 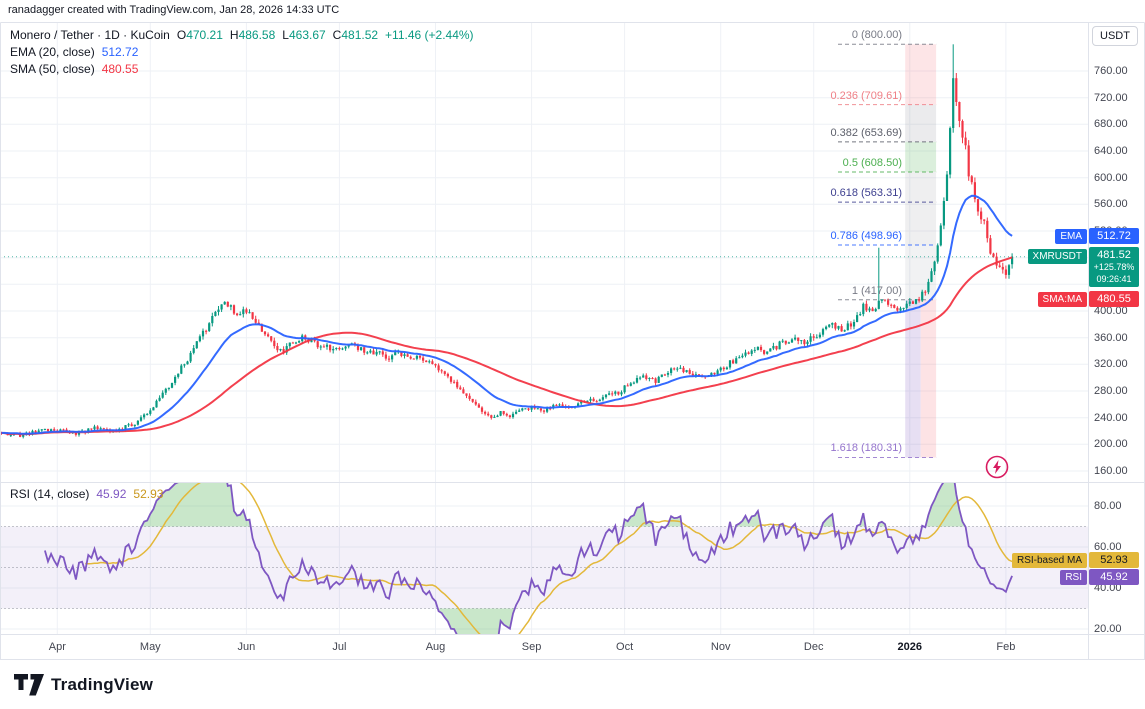 I want to click on rsi-ma-axis-label: 52.93, so click(x=1114, y=560).